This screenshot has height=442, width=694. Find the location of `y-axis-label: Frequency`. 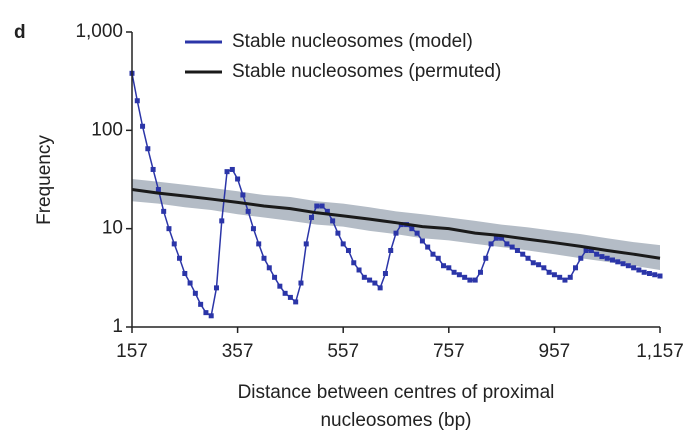

y-axis-label: Frequency is located at coordinates (44, 180).